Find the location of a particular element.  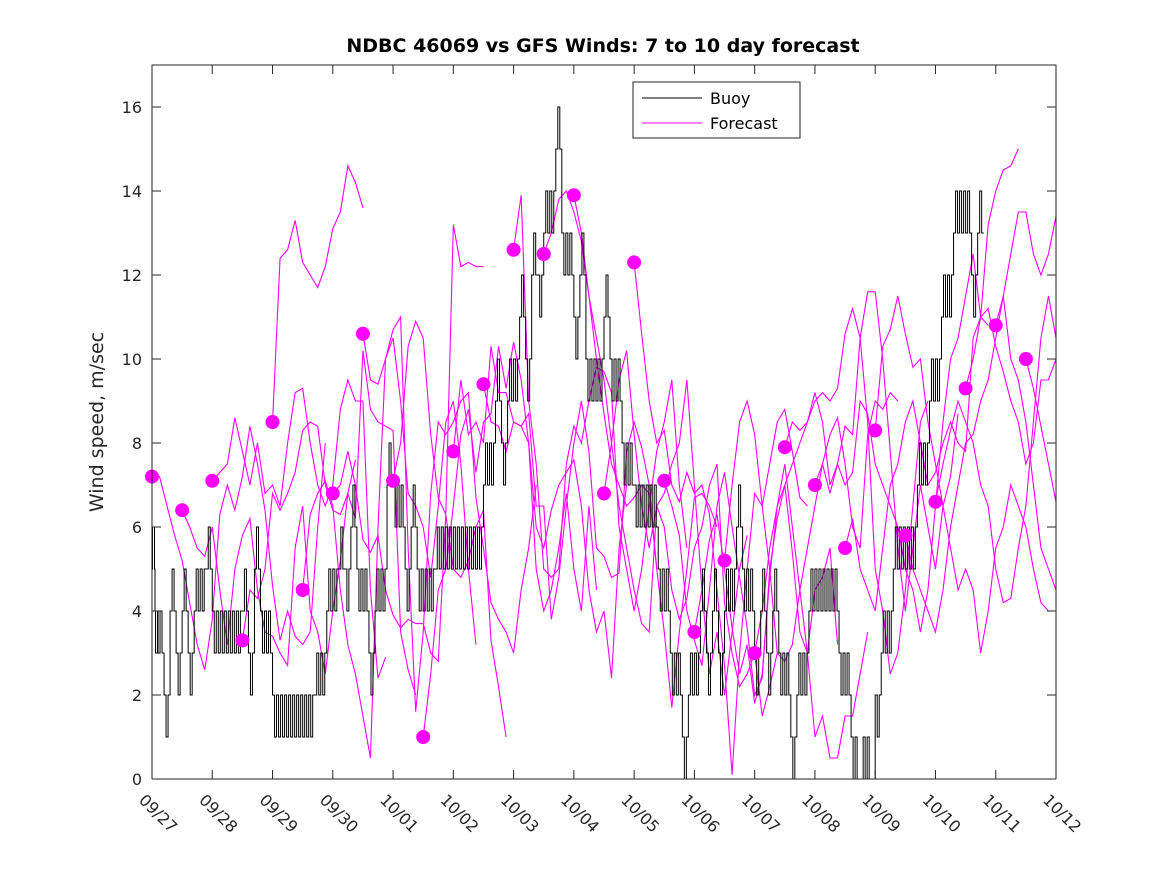

x-tick-label: 10/02 is located at coordinates (460, 813).